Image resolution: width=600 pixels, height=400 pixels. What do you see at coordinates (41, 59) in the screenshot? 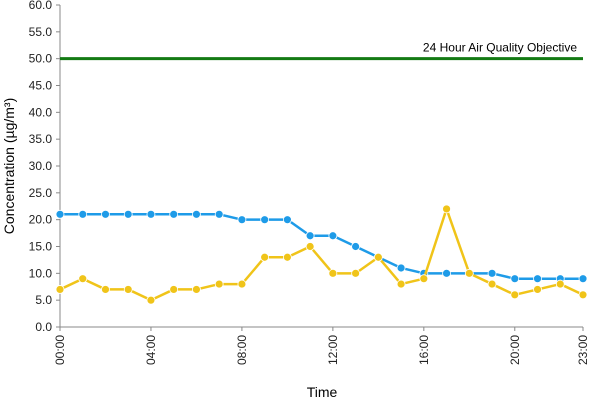
I see `y-tick-label: 50.0` at bounding box center [41, 59].